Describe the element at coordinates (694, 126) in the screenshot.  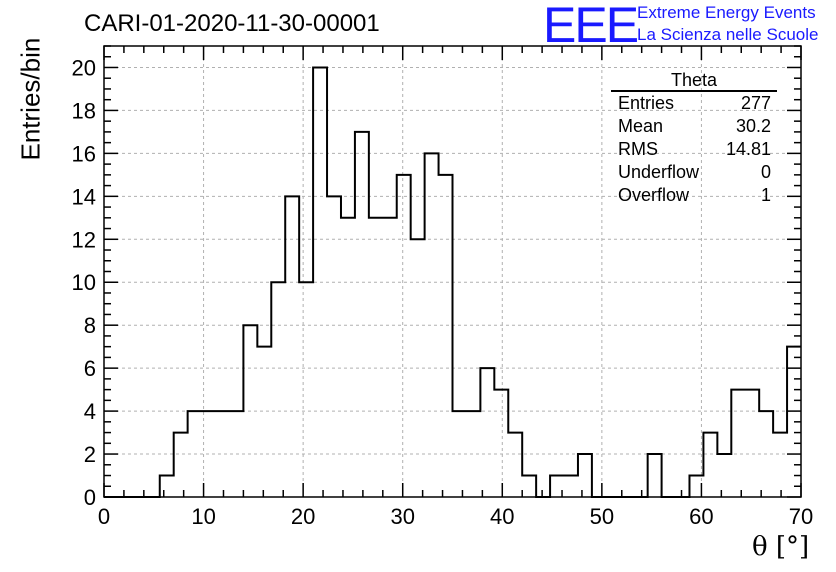
I see `stats-row-mean: Mean 30.2` at that location.